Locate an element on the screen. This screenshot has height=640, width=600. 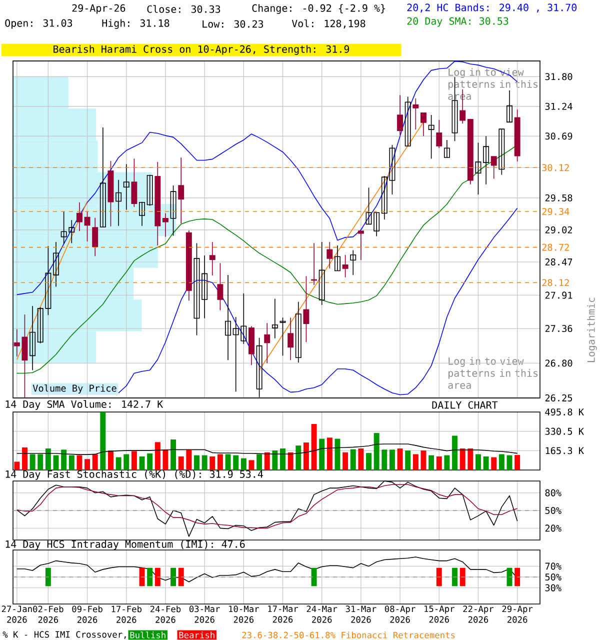
x-tick-label: 29-Apr 2026 is located at coordinates (517, 614).